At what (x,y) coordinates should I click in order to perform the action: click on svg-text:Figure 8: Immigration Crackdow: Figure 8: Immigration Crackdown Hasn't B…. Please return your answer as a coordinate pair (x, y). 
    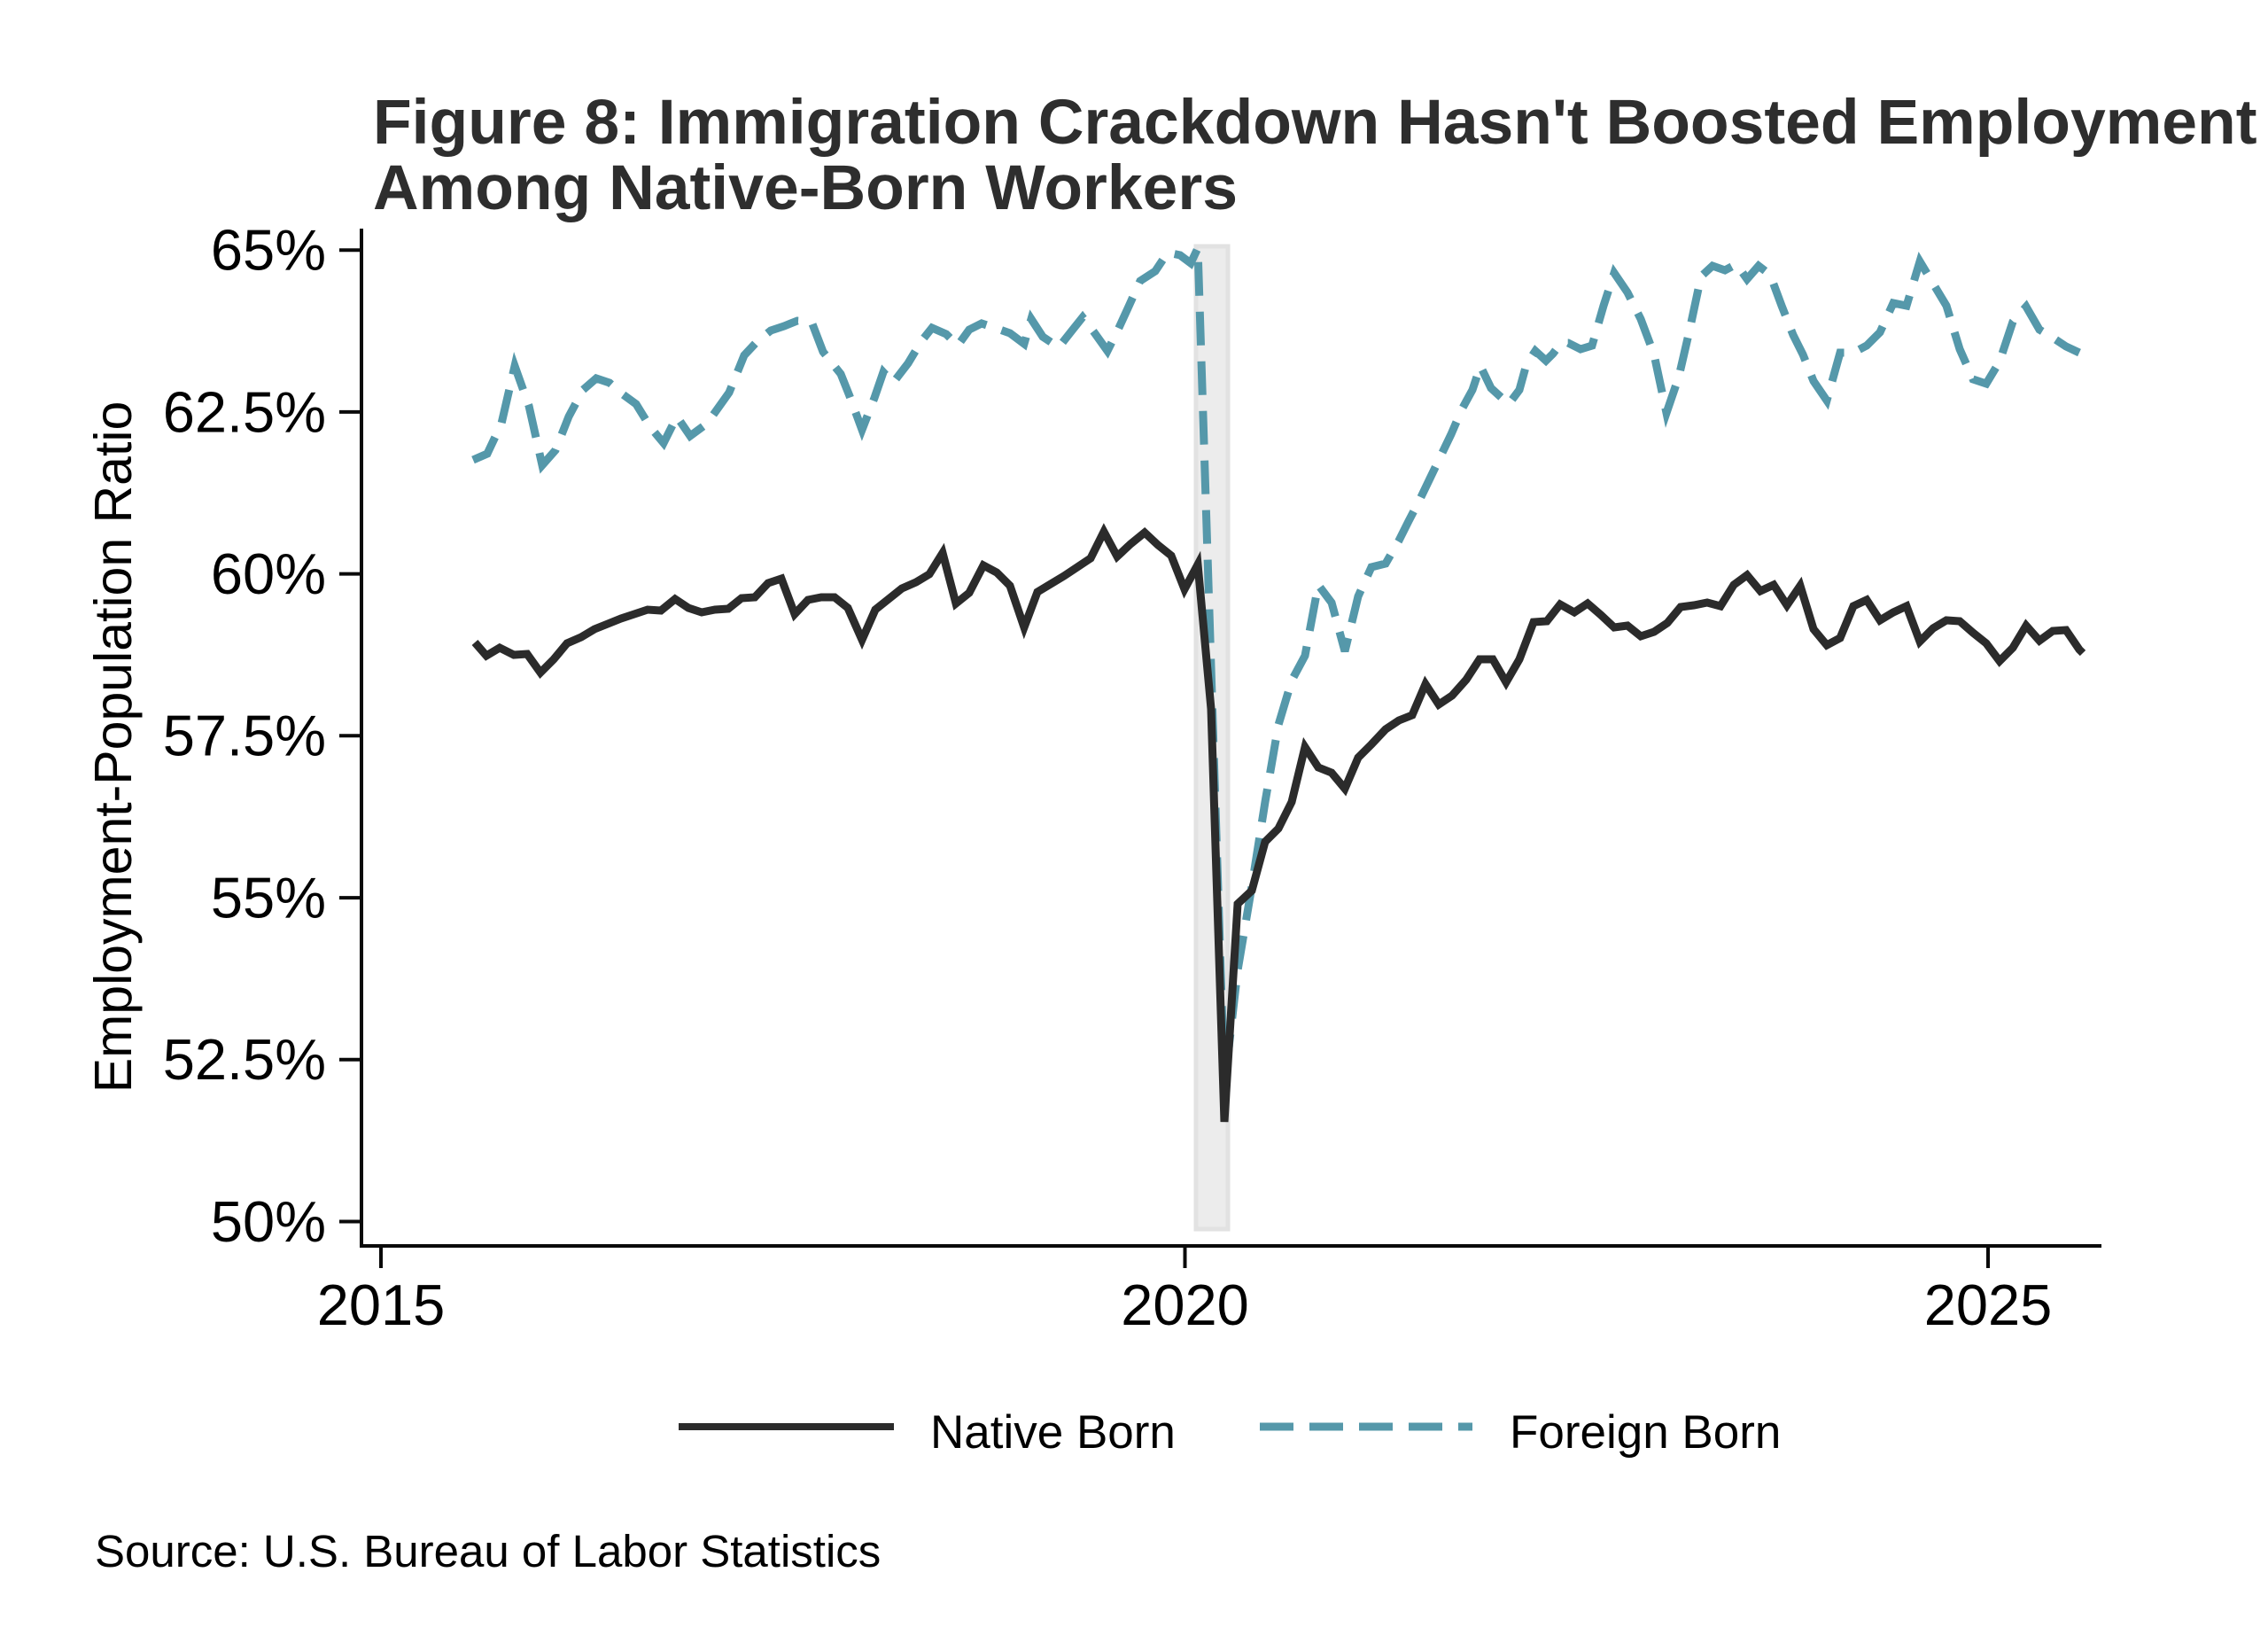
    Looking at the image, I should click on (1315, 122).